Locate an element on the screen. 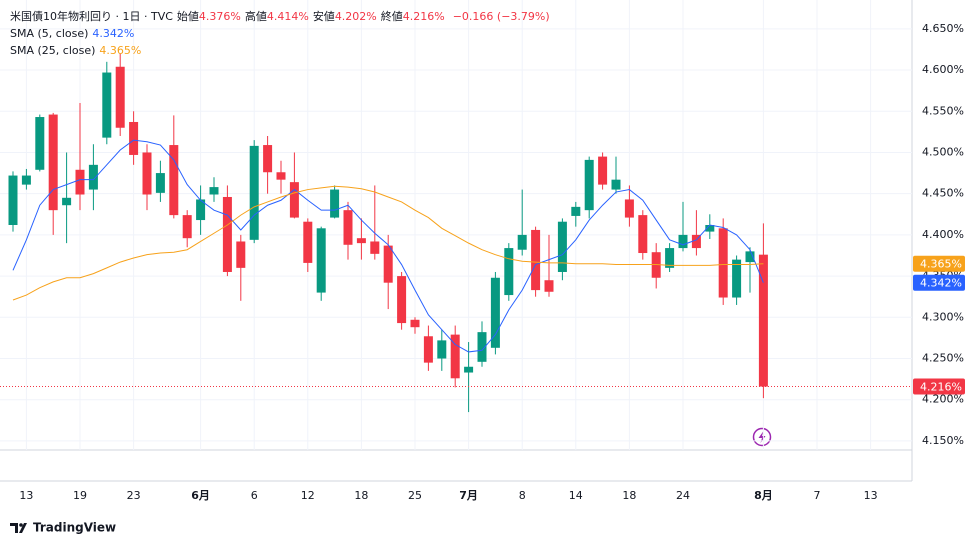 The image size is (980, 546). stat-value: 4.414% is located at coordinates (287, 16).